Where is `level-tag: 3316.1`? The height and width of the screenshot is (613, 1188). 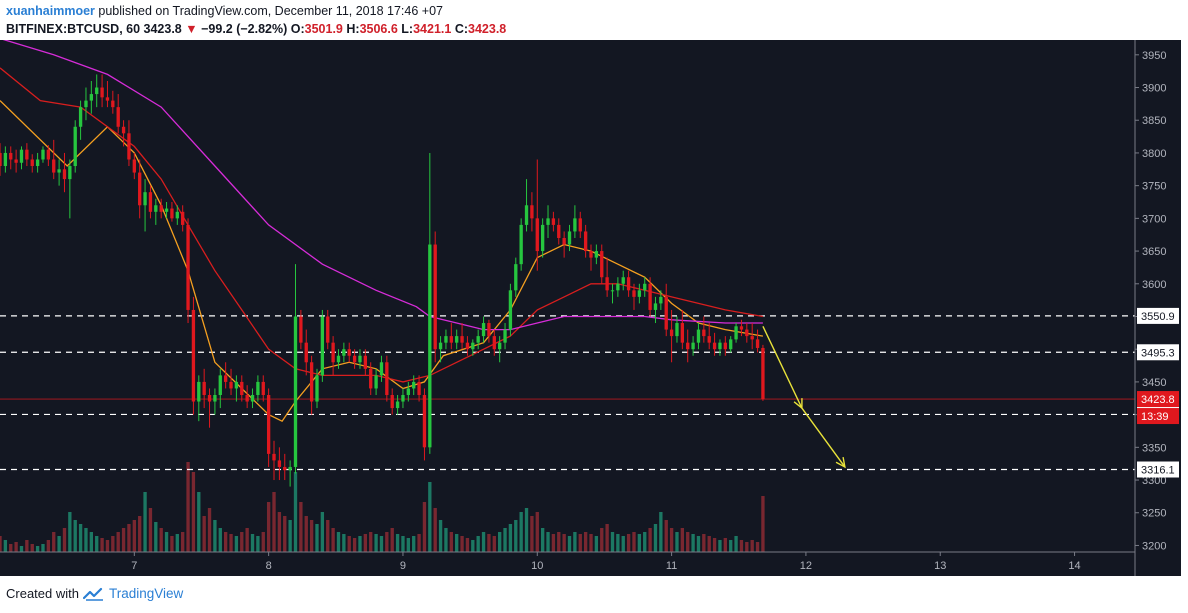
level-tag: 3316.1 is located at coordinates (1158, 471).